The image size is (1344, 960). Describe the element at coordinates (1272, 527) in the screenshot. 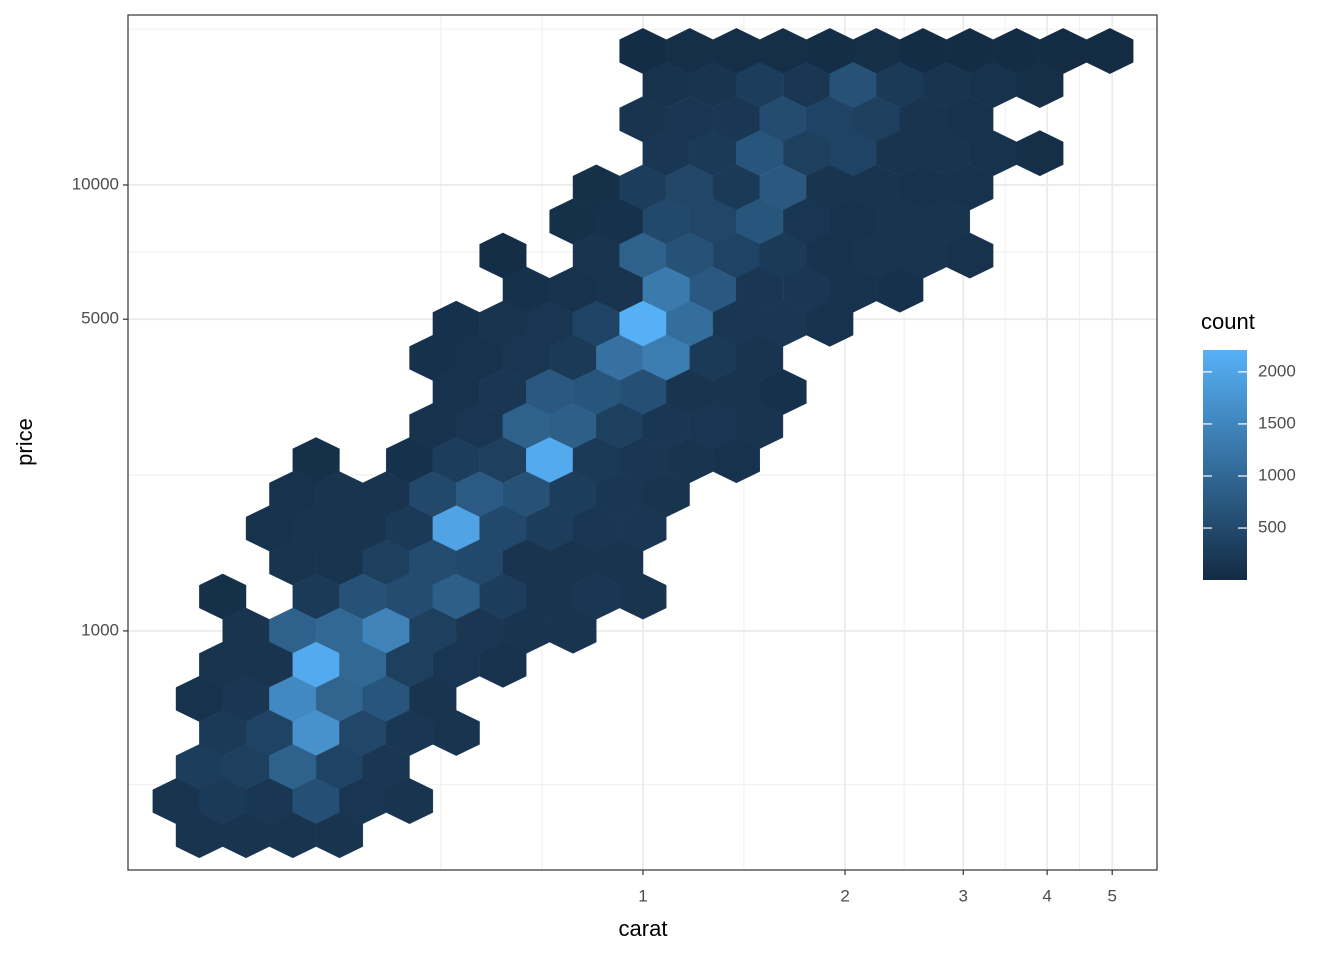

I see `legend-label: 500` at that location.